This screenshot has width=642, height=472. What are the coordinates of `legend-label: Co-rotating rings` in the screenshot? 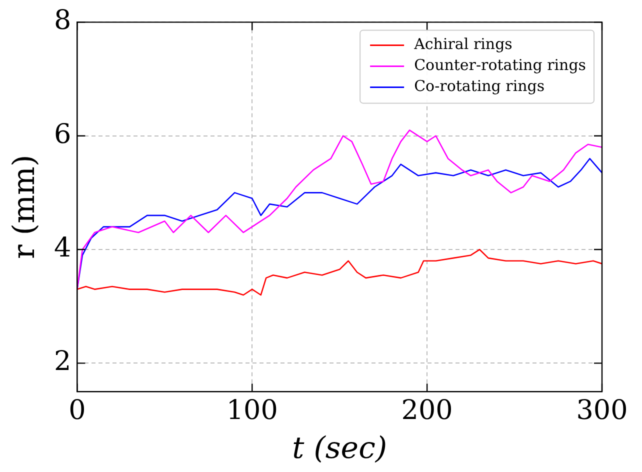 It's located at (479, 86).